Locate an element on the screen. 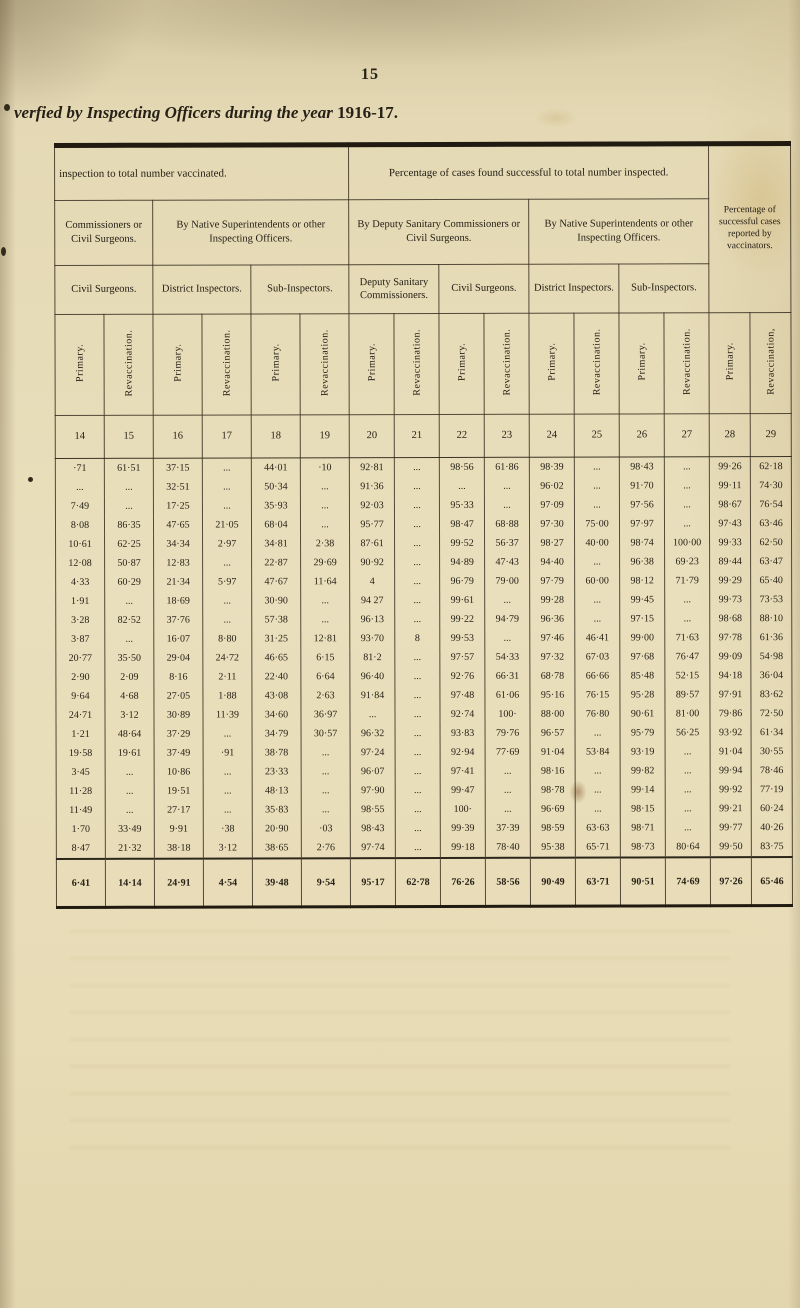  table-cell: 99·18 is located at coordinates (463, 847).